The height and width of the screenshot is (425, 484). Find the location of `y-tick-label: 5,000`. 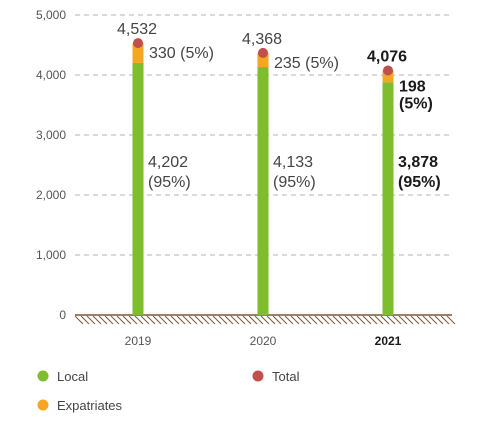

y-tick-label: 5,000 is located at coordinates (51, 15).